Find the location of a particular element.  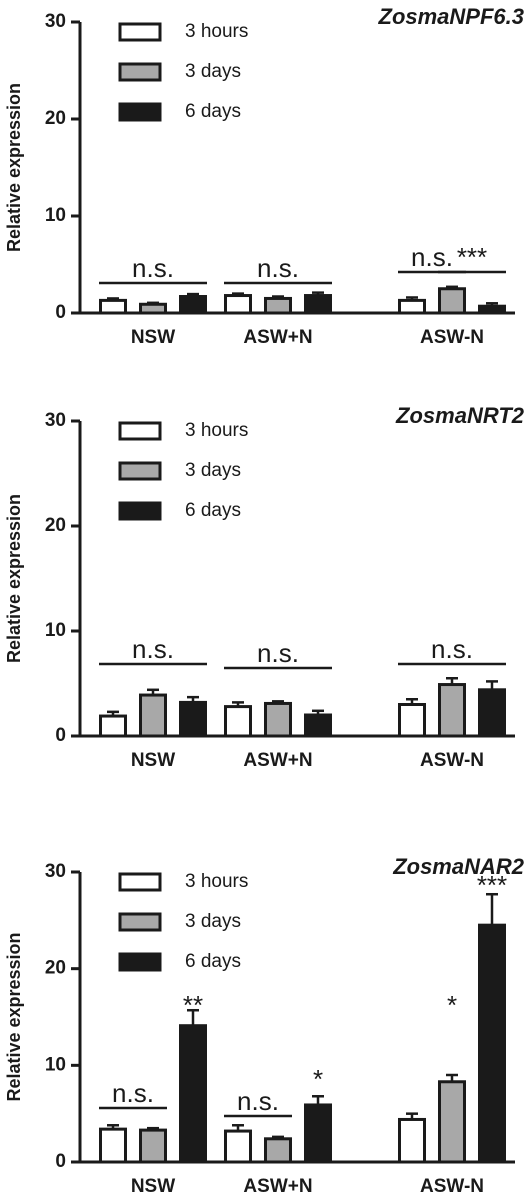

chart-title: ZosmaNRT2 is located at coordinates (460, 415).